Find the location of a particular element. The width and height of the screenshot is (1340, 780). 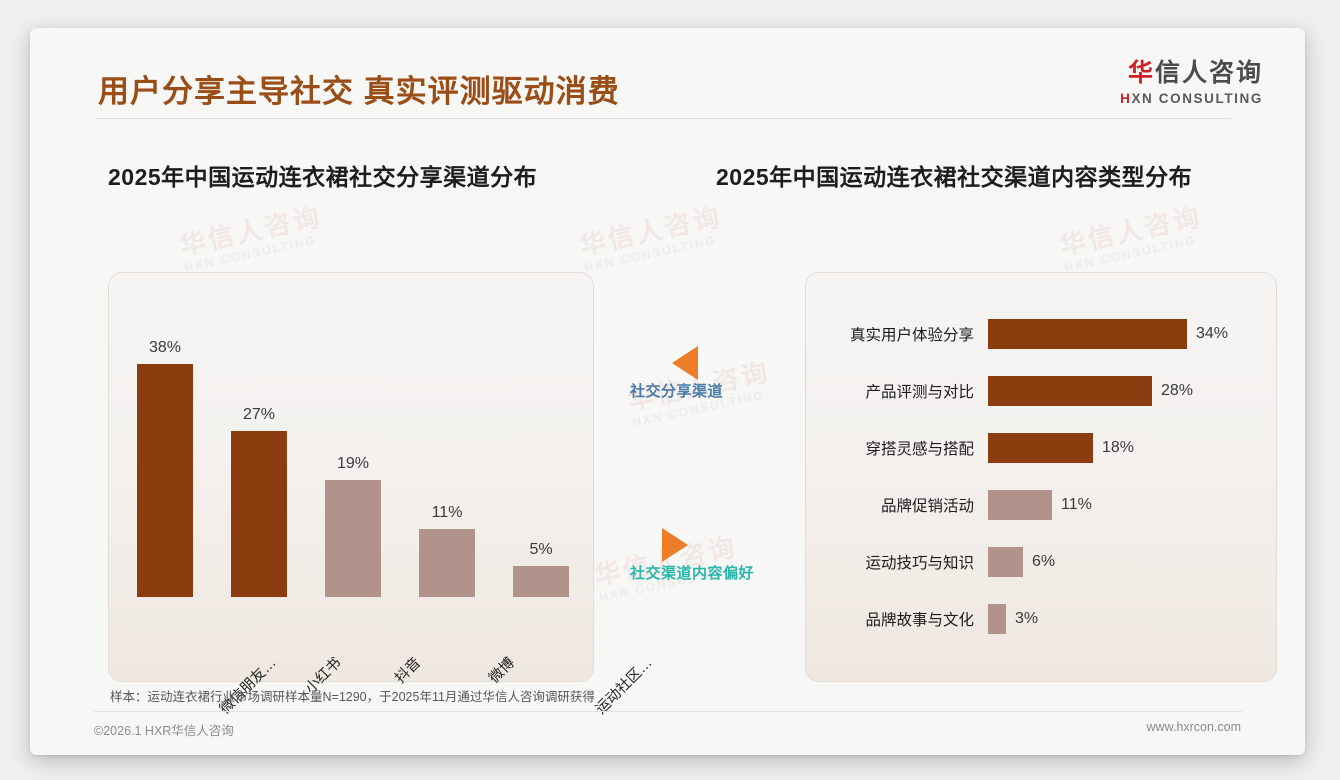

company-logo: 华信人咨询 HXN CONSULTING is located at coordinates (1191, 82).